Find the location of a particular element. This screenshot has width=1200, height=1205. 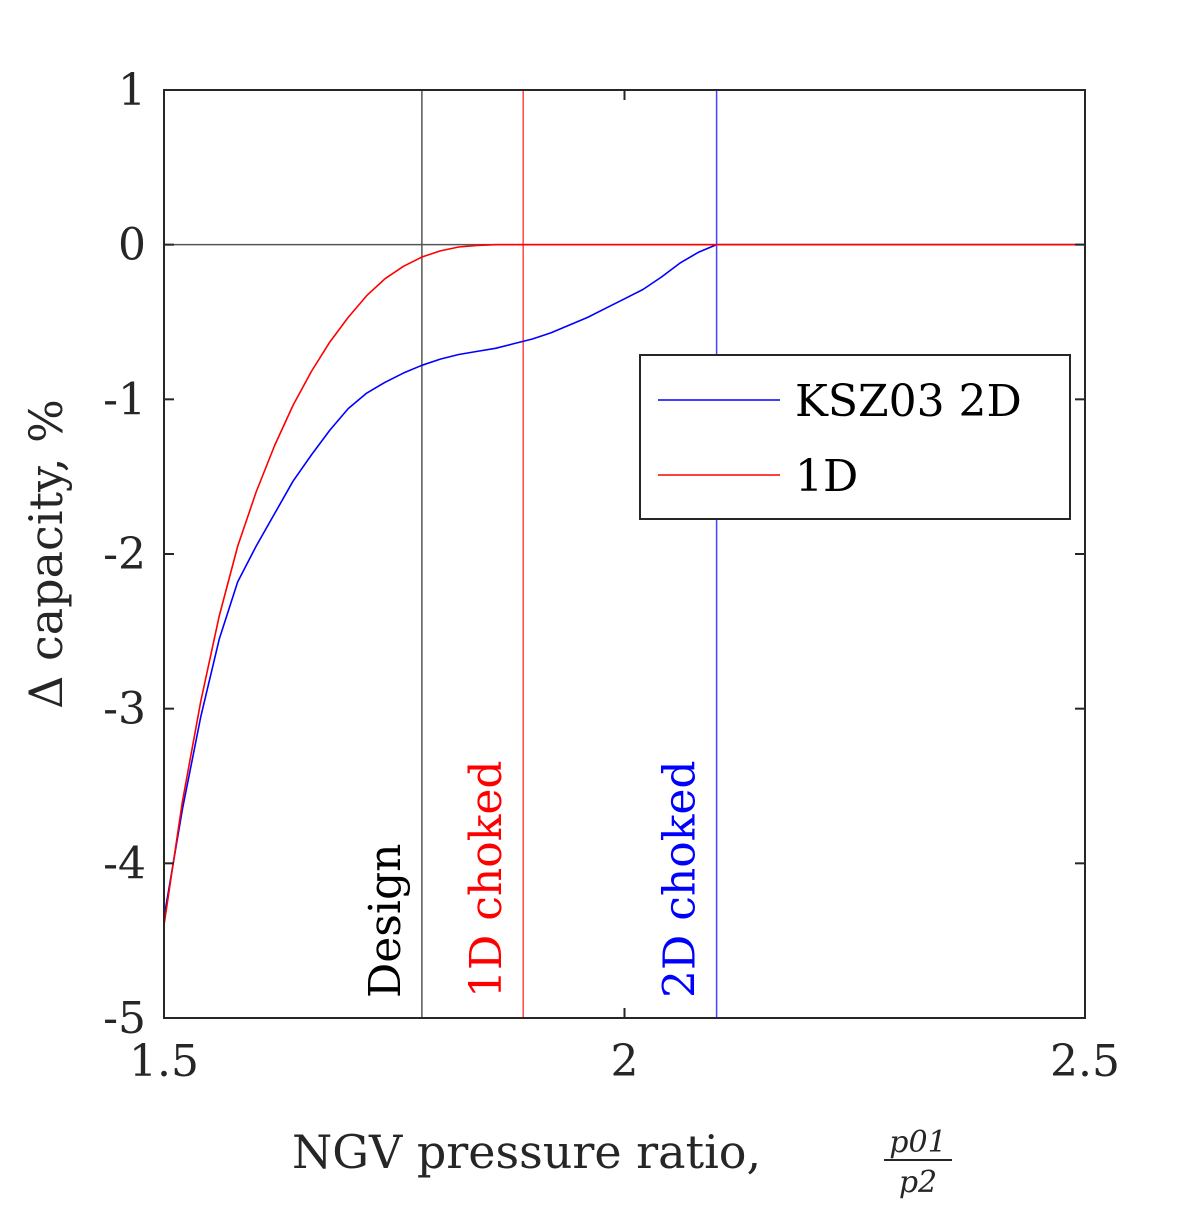

y-tick-label-1: 0 is located at coordinates (132, 245).